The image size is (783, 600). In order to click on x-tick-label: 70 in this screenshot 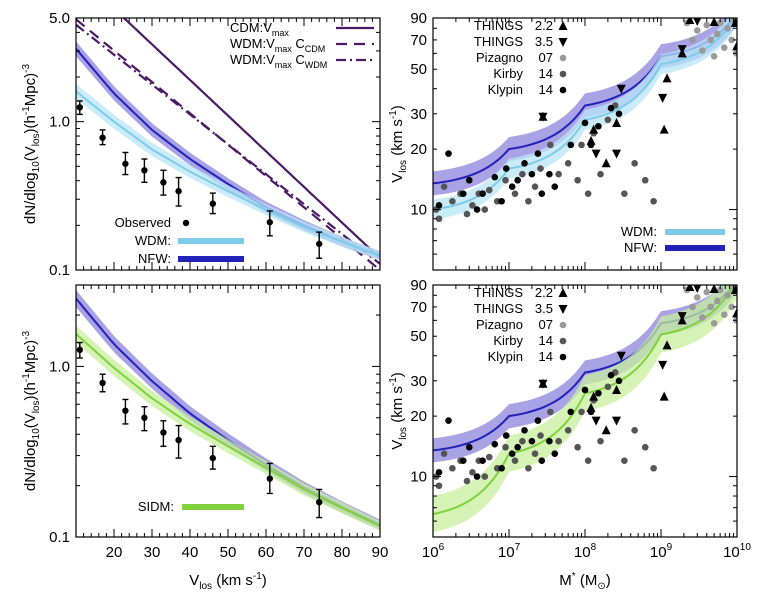, I will do `click(304, 552)`.